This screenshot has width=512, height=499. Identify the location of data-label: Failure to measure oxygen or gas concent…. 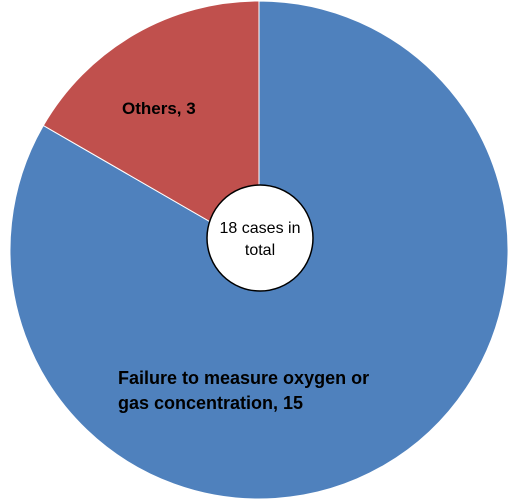
(244, 390).